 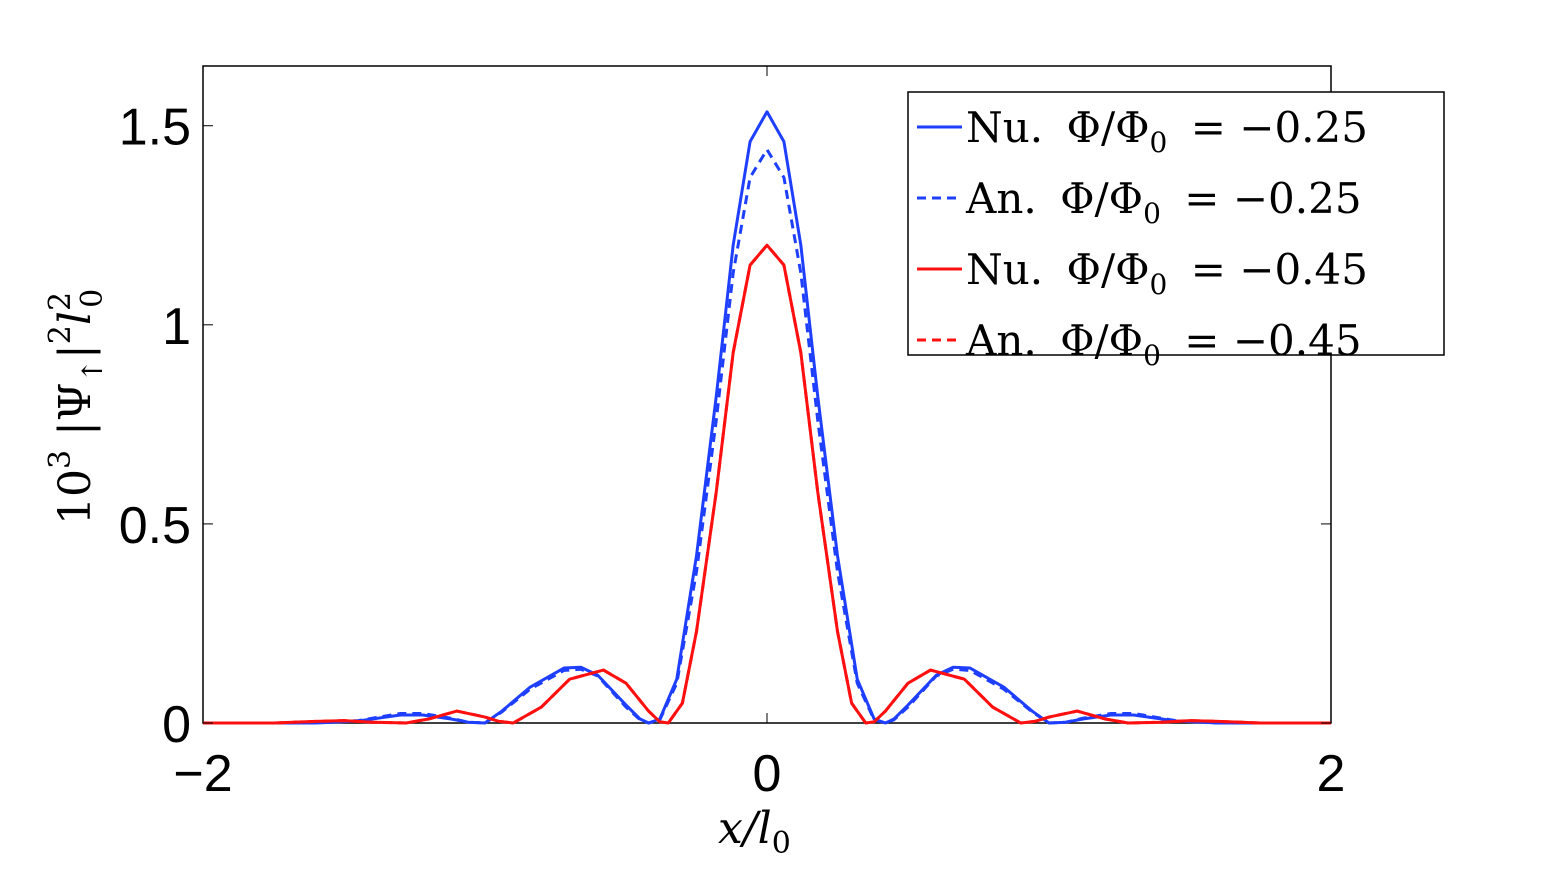 I want to click on x-tick-label: 2, so click(x=1331, y=774).